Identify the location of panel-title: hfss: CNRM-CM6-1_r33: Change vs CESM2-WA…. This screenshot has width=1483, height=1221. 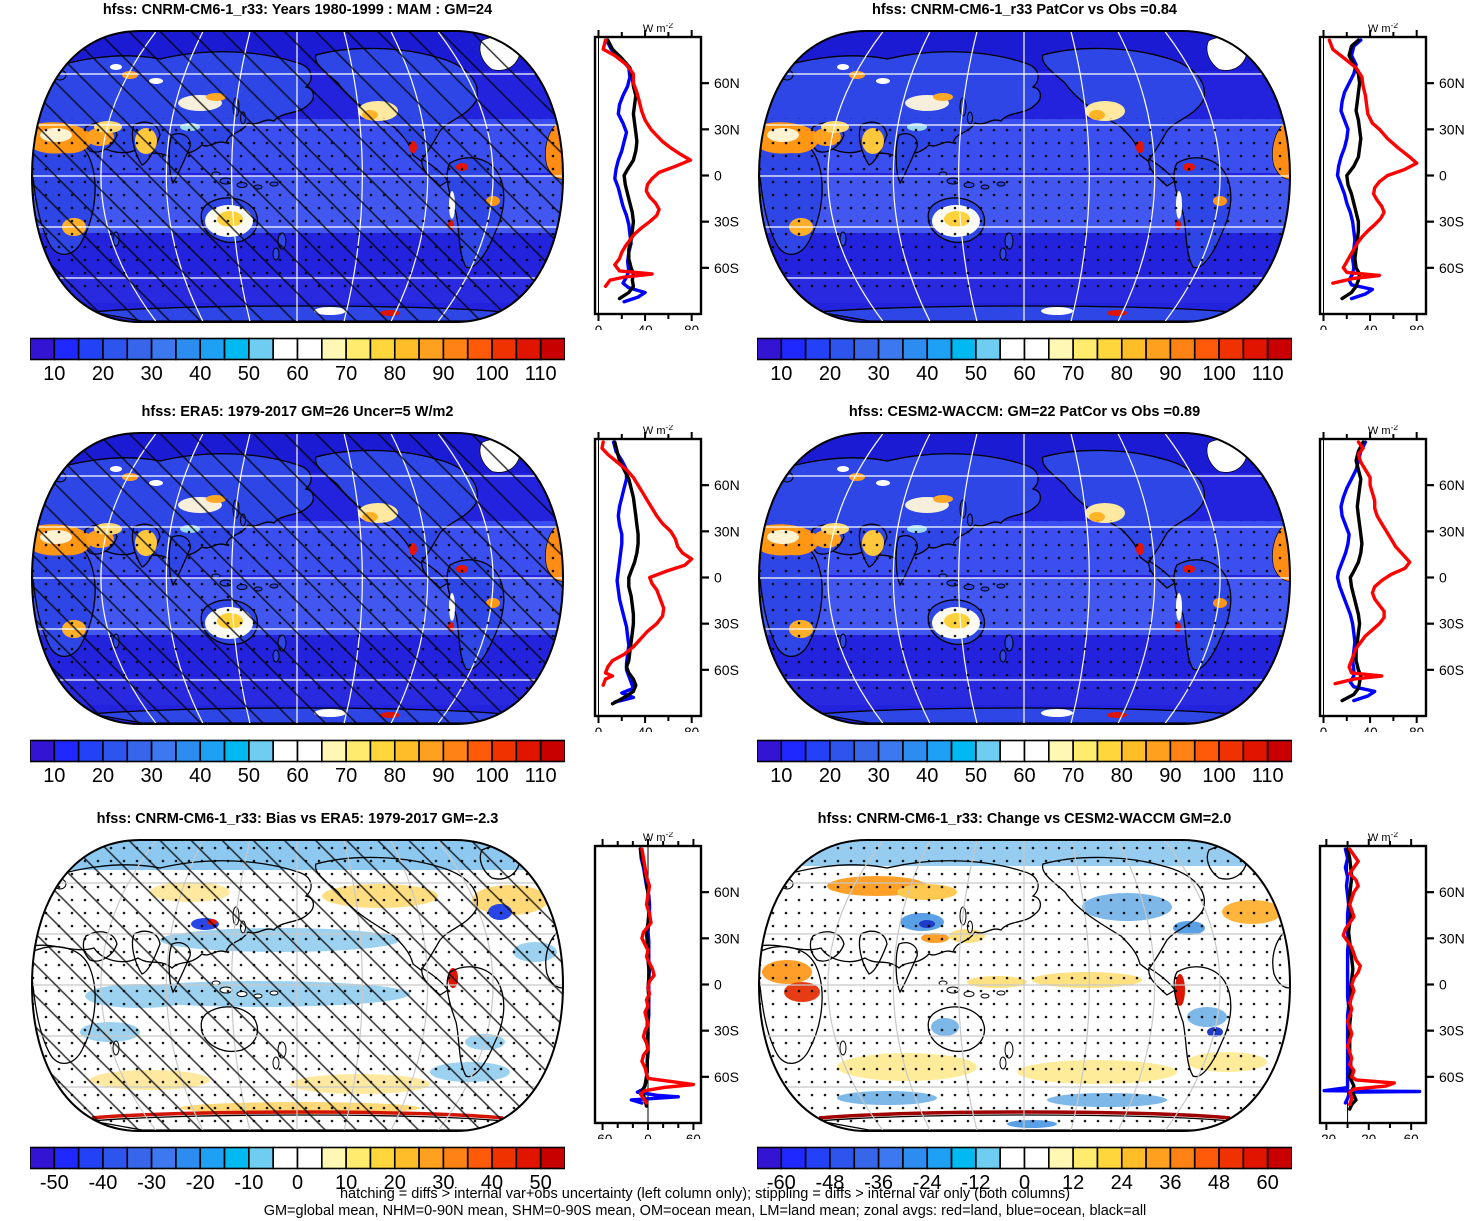
(1024, 819).